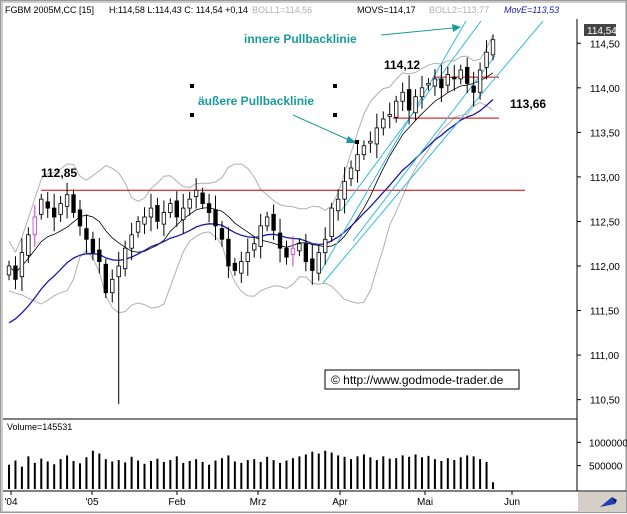 The image size is (627, 514). I want to click on price-tick-label: 110,50, so click(605, 401).